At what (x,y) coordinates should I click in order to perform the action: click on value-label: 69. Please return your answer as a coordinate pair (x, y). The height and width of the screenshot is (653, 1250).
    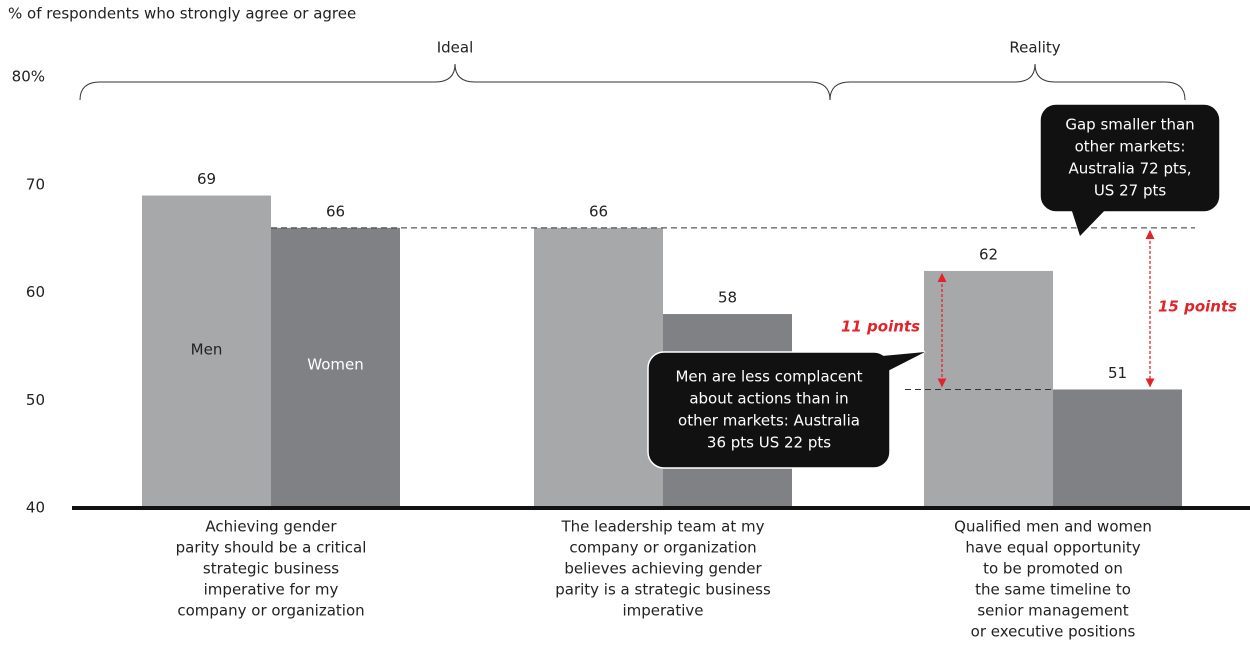
    Looking at the image, I should click on (206, 179).